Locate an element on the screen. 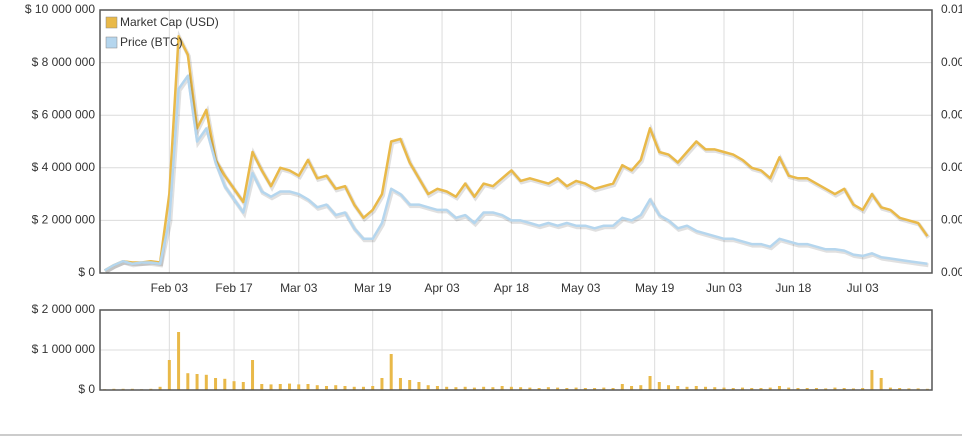 The image size is (962, 438). y2-tick-label: 0.004 is located at coordinates (951, 167).